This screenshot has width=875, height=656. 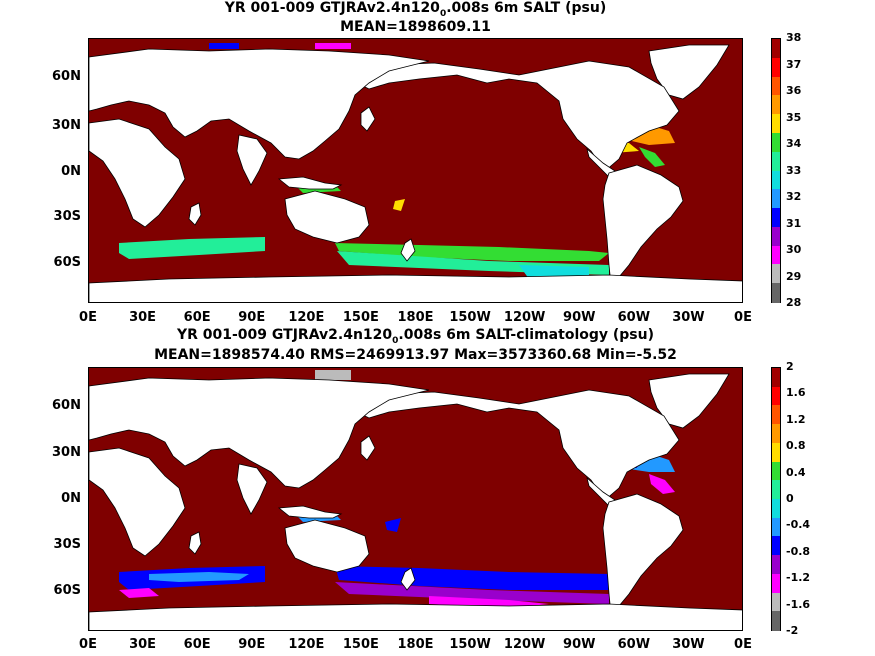 I want to click on top-colorbar-label: 36, so click(x=794, y=90).